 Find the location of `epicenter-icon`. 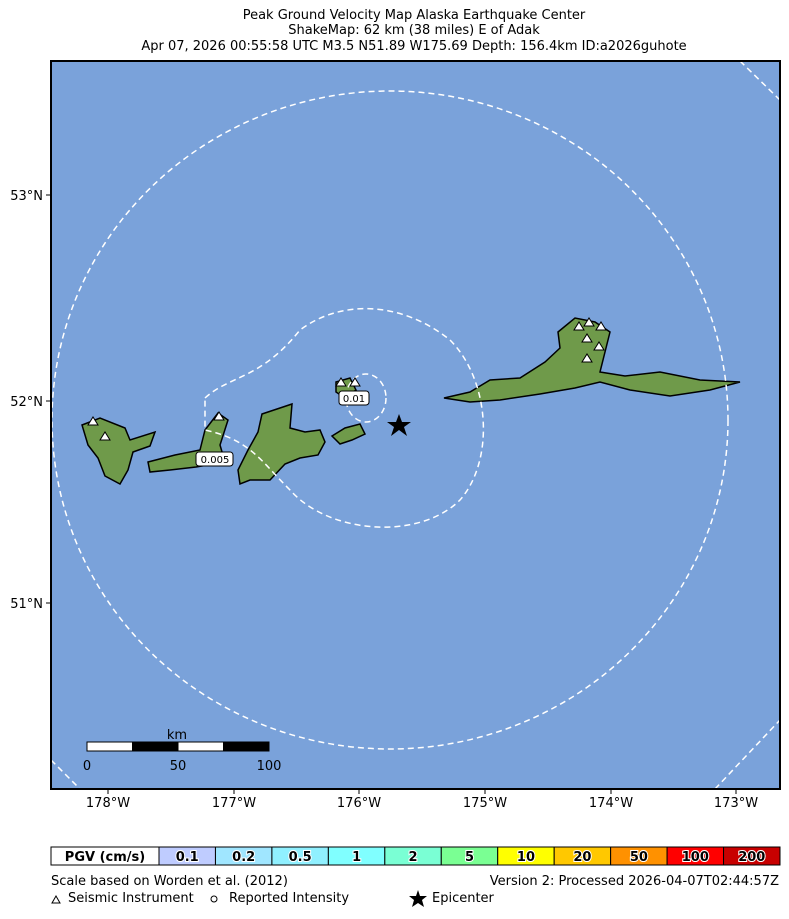

epicenter-icon is located at coordinates (418, 898).